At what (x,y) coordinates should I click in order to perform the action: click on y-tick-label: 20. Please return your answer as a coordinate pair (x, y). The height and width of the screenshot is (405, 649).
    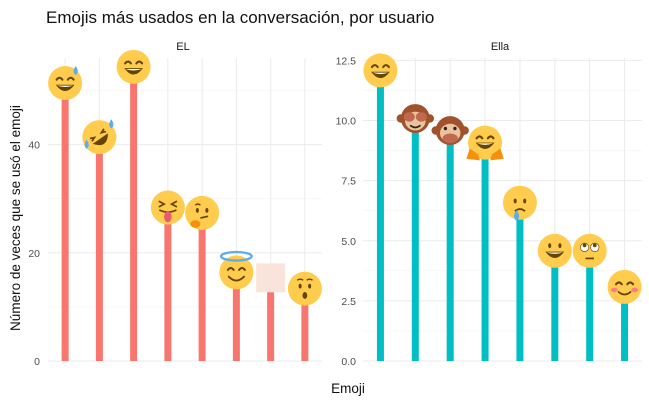
    Looking at the image, I should click on (34, 254).